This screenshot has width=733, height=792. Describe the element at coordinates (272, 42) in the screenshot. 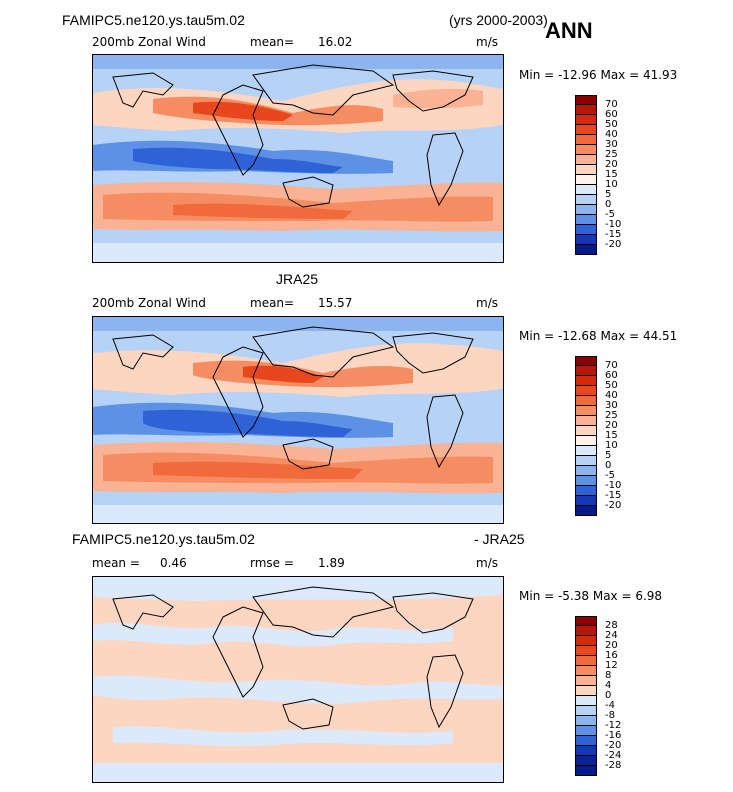

I see `panel1-mean-label: mean=` at that location.